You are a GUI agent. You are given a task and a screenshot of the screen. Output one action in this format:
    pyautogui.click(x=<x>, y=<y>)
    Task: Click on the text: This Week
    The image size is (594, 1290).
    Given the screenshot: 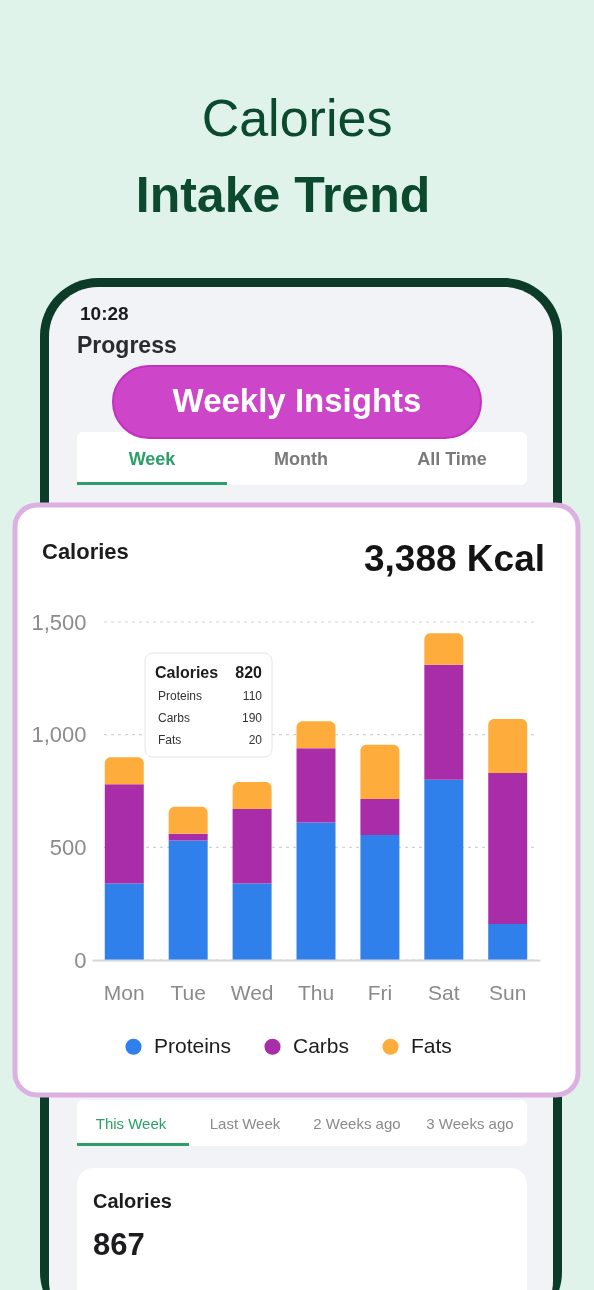 What is the action you would take?
    pyautogui.click(x=131, y=1123)
    